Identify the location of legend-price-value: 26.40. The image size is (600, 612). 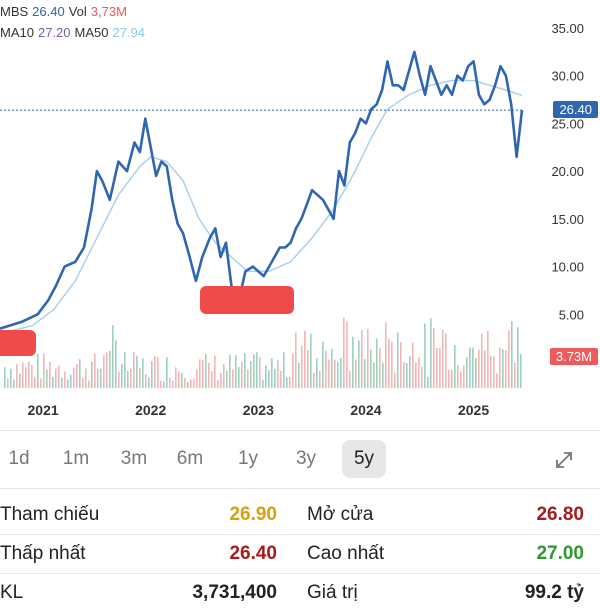
(48, 11).